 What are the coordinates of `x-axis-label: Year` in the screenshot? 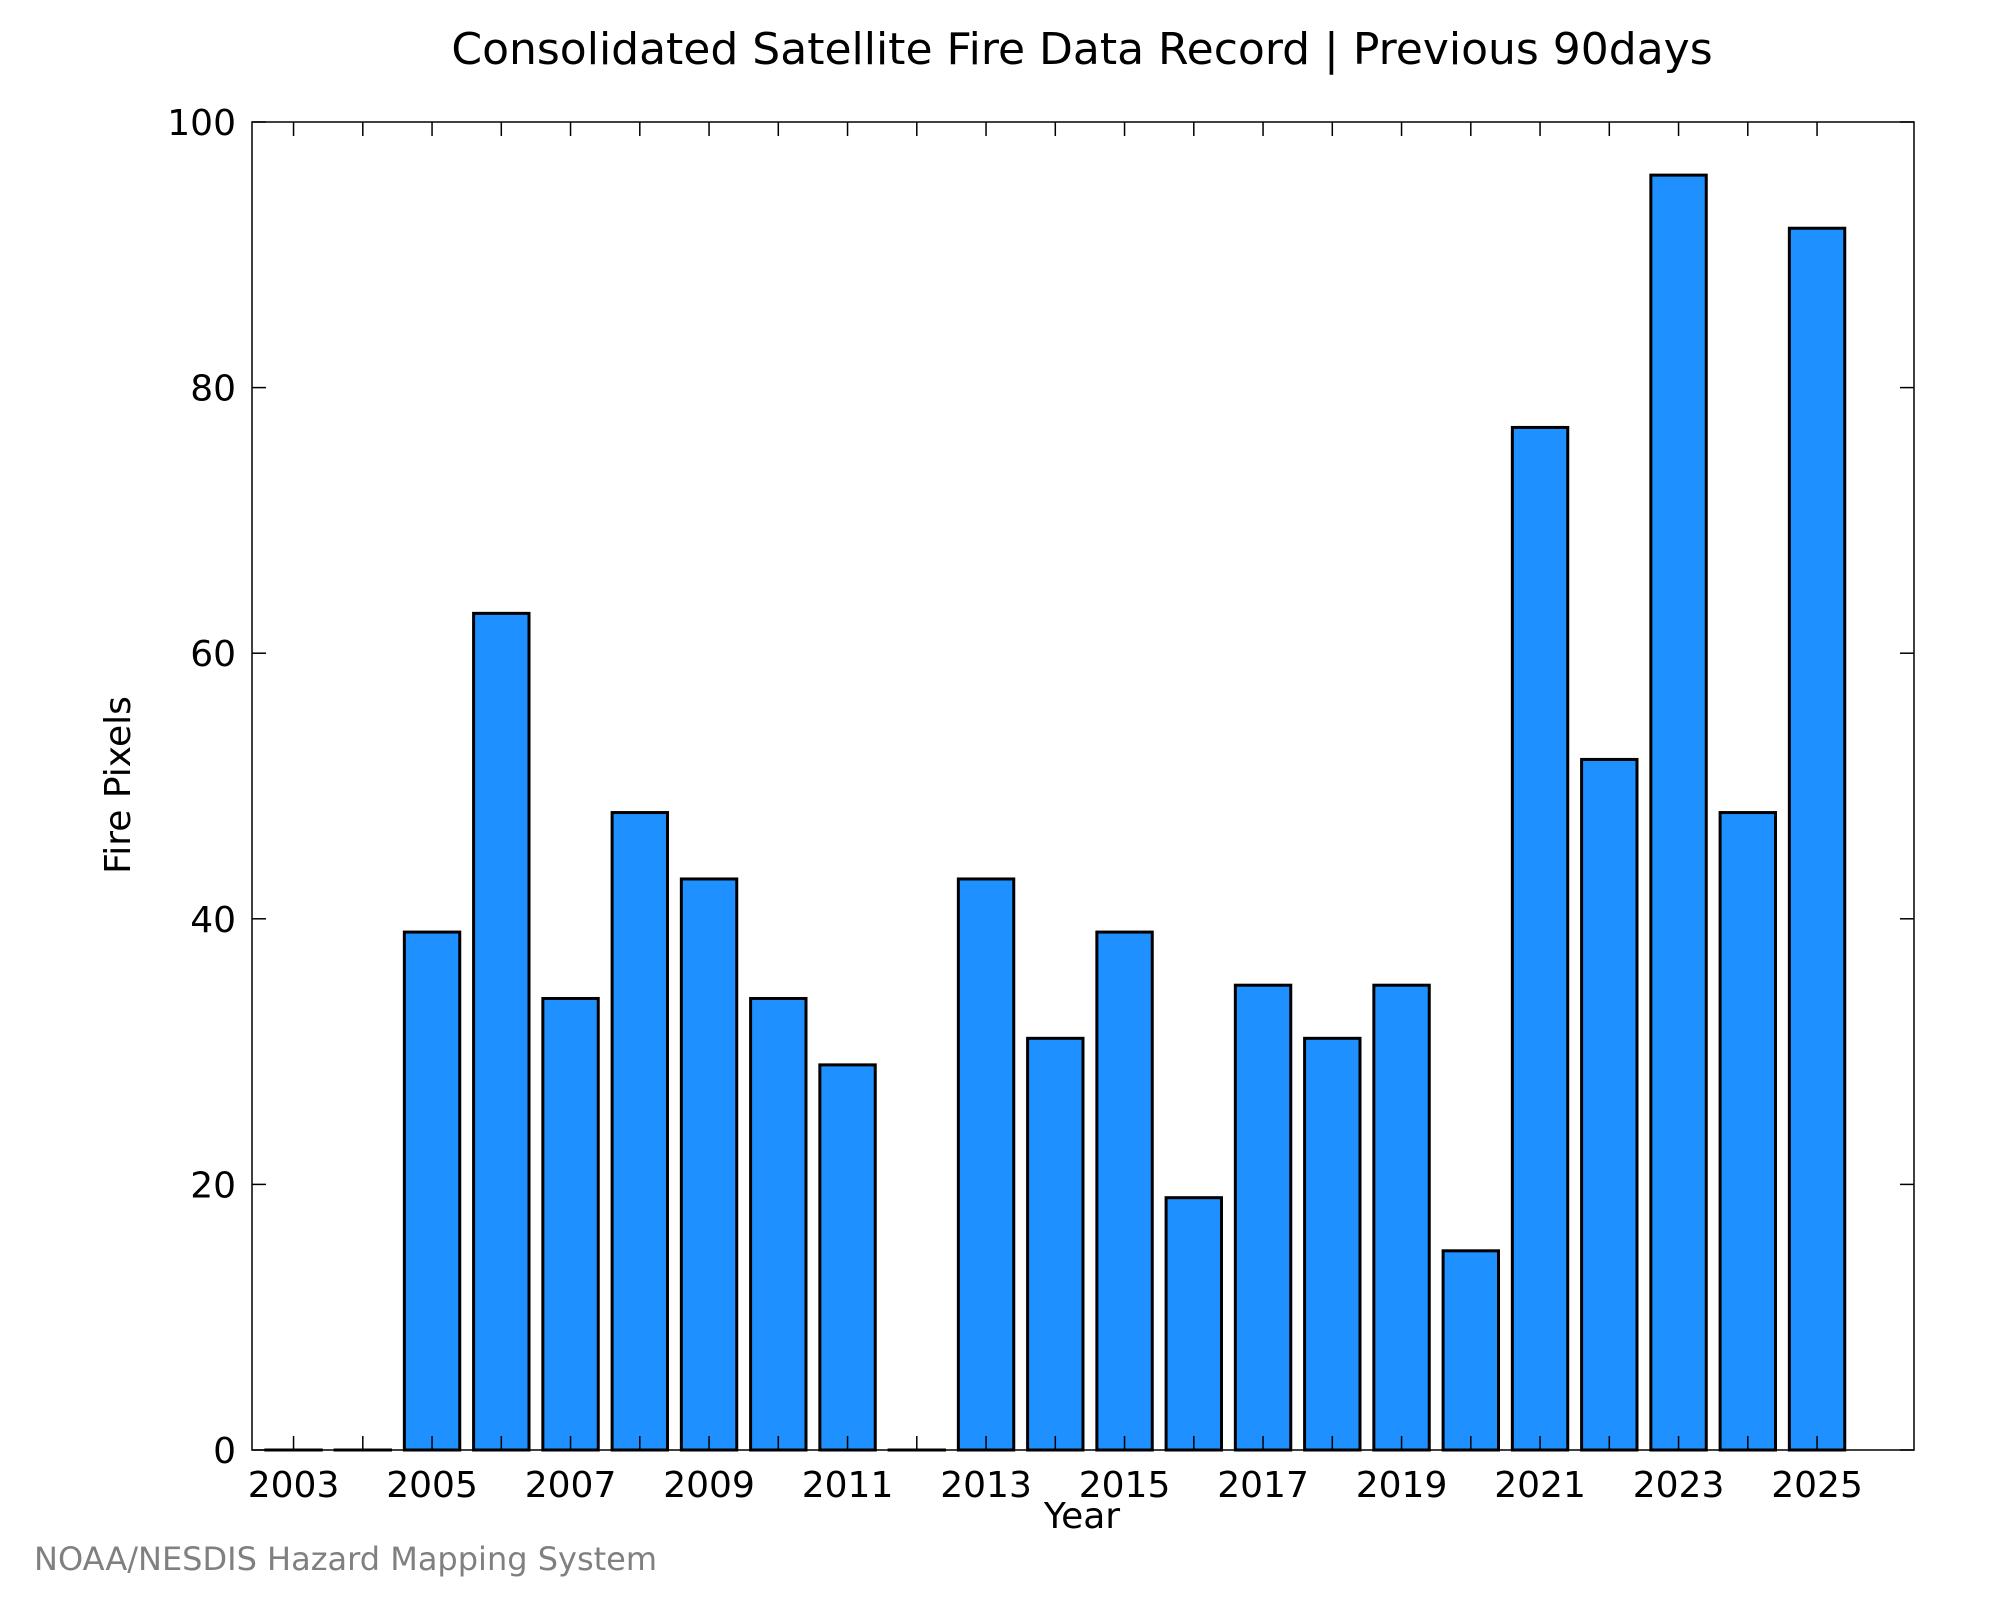 It's located at (1081, 1516).